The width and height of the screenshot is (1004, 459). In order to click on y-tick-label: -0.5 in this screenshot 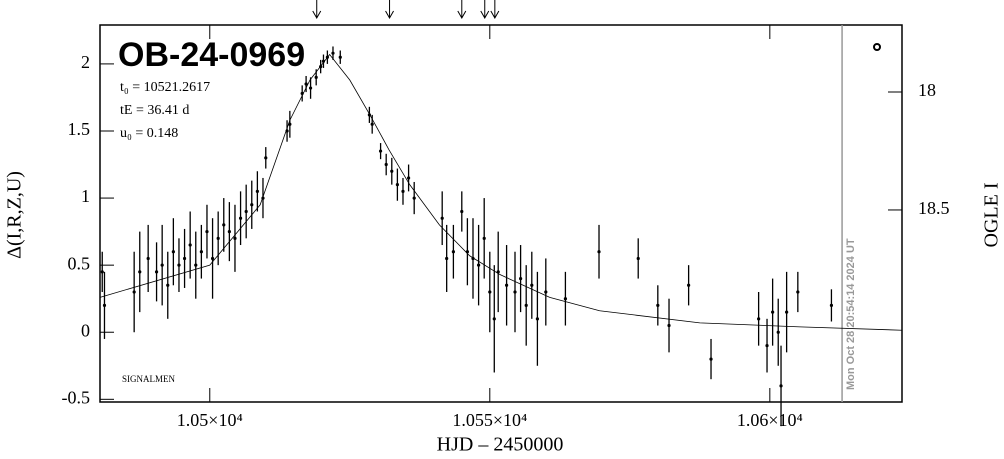, I will do `click(76, 397)`.